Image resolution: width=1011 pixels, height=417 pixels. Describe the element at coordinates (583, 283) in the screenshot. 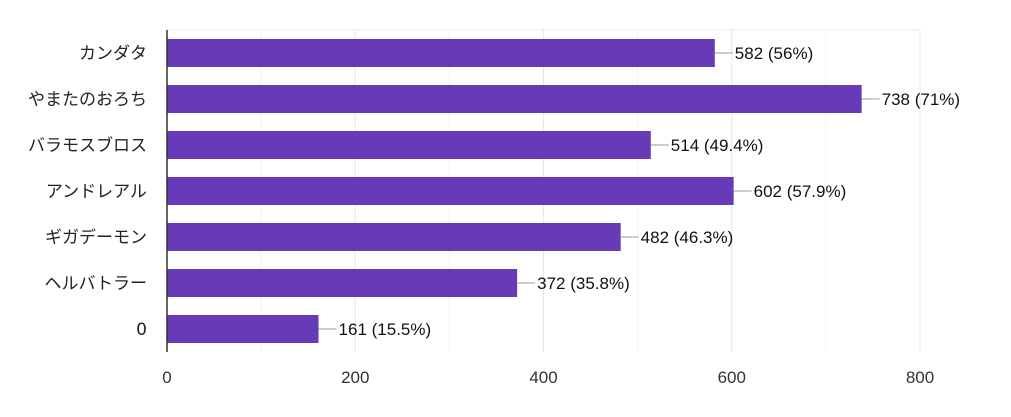

I see `value-label: 372 (35.8%)` at that location.